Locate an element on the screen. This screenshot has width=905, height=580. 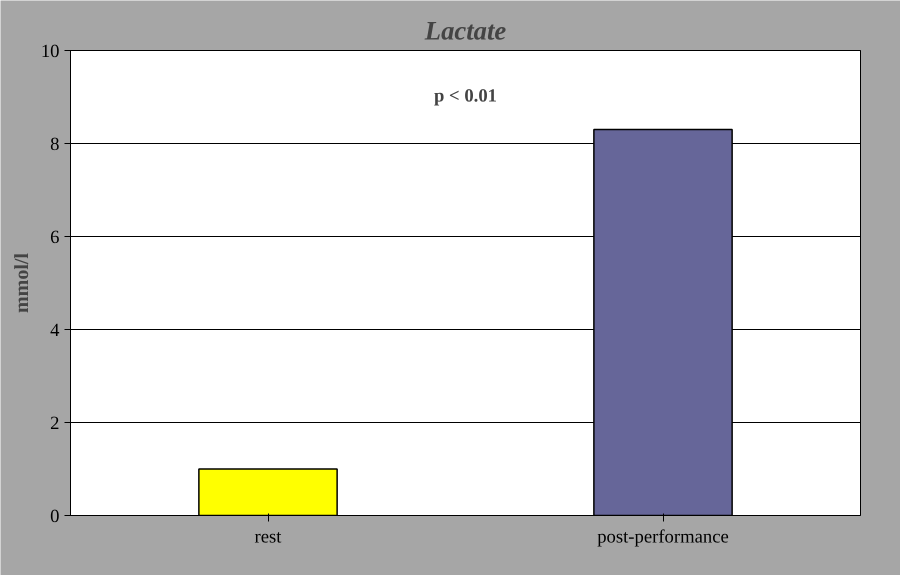
y-tick-label: 0 is located at coordinates (55, 516).